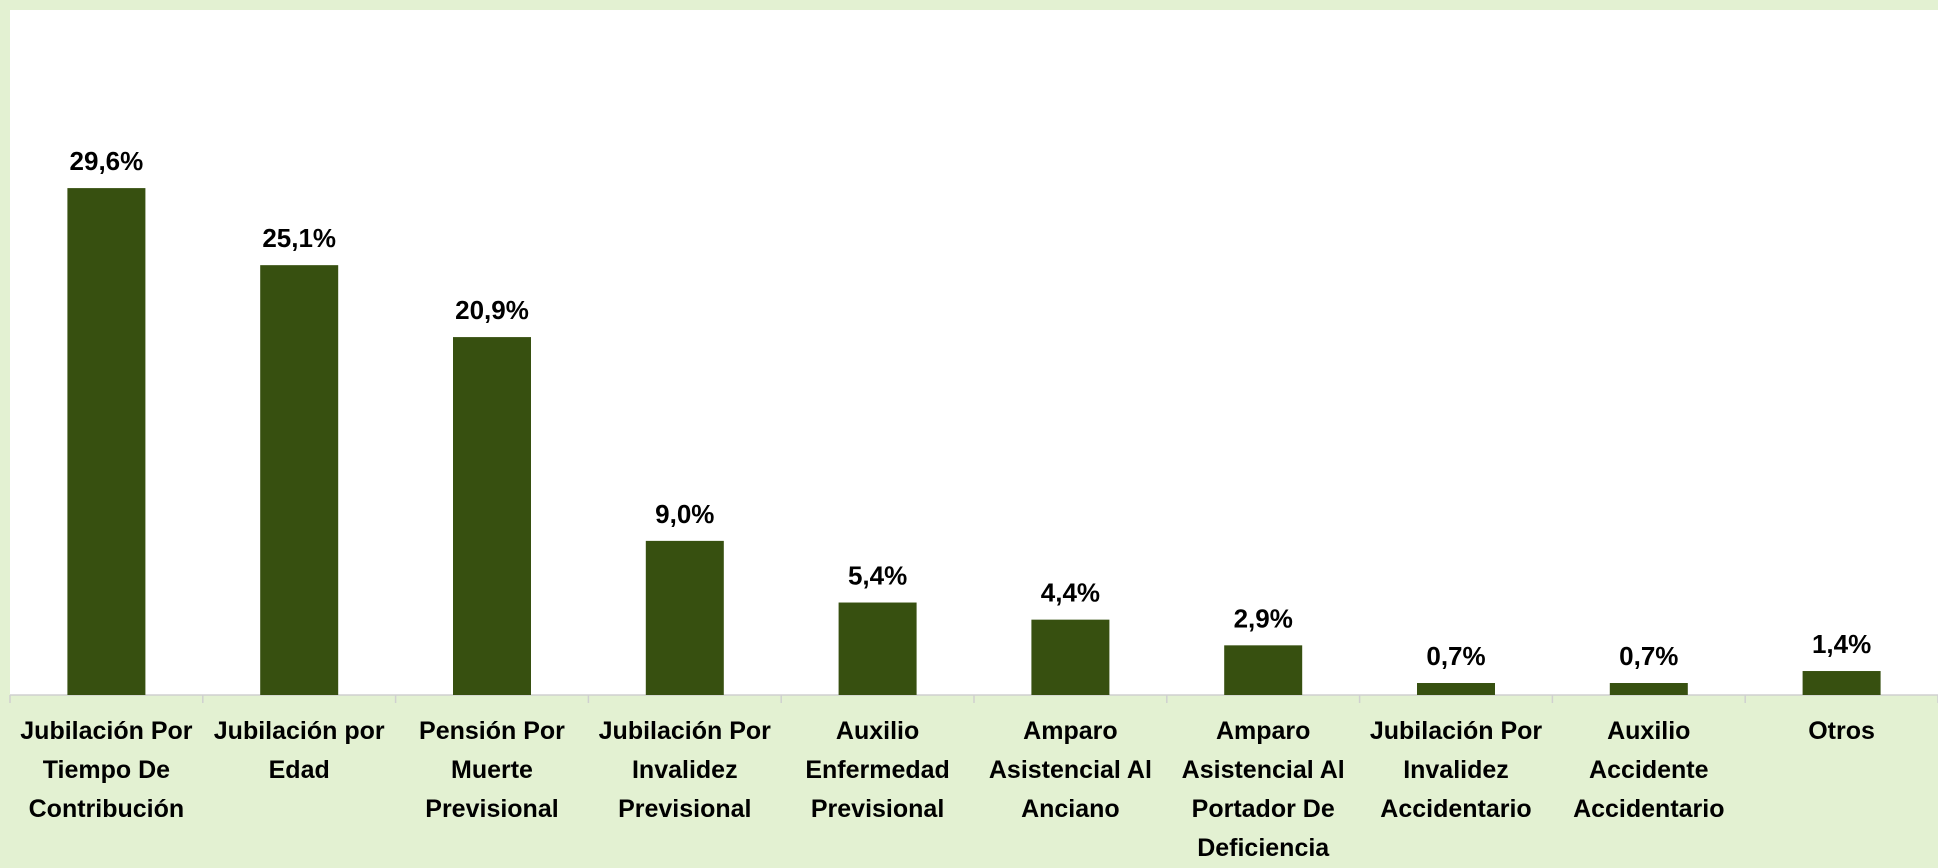 The image size is (1938, 868). Describe the element at coordinates (877, 576) in the screenshot. I see `data-label: 5,4%` at that location.